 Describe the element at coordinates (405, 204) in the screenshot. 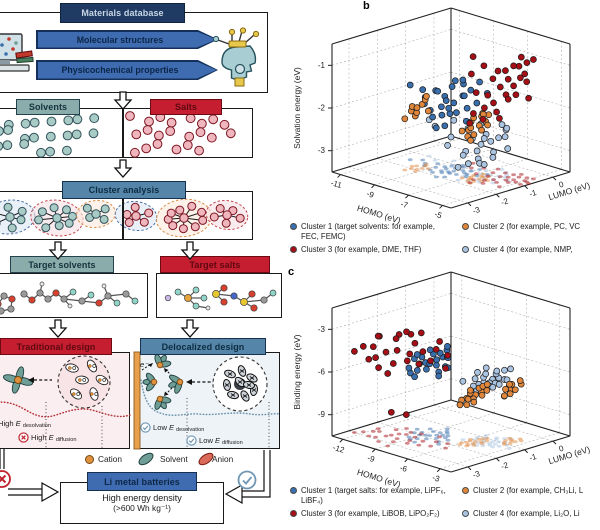

I see `svg-text: -7` at that location.